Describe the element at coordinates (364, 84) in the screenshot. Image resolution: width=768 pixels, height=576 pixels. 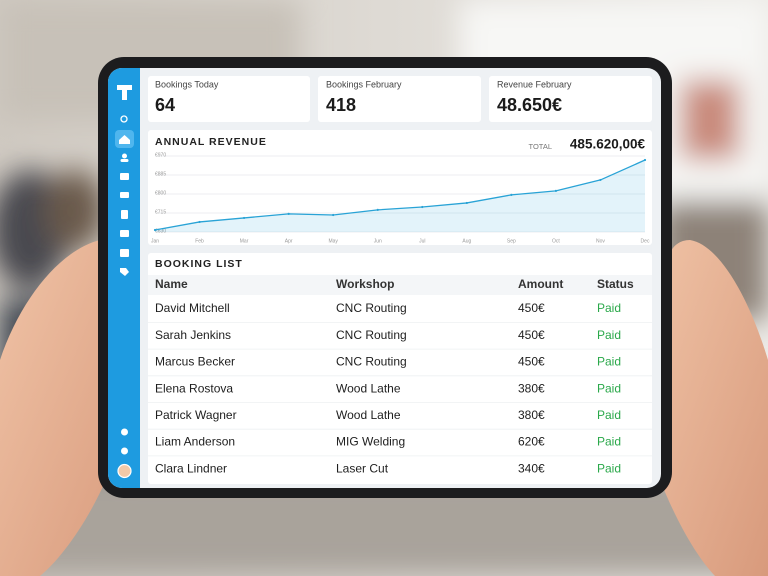
I see `stat-label: Bookings February` at that location.